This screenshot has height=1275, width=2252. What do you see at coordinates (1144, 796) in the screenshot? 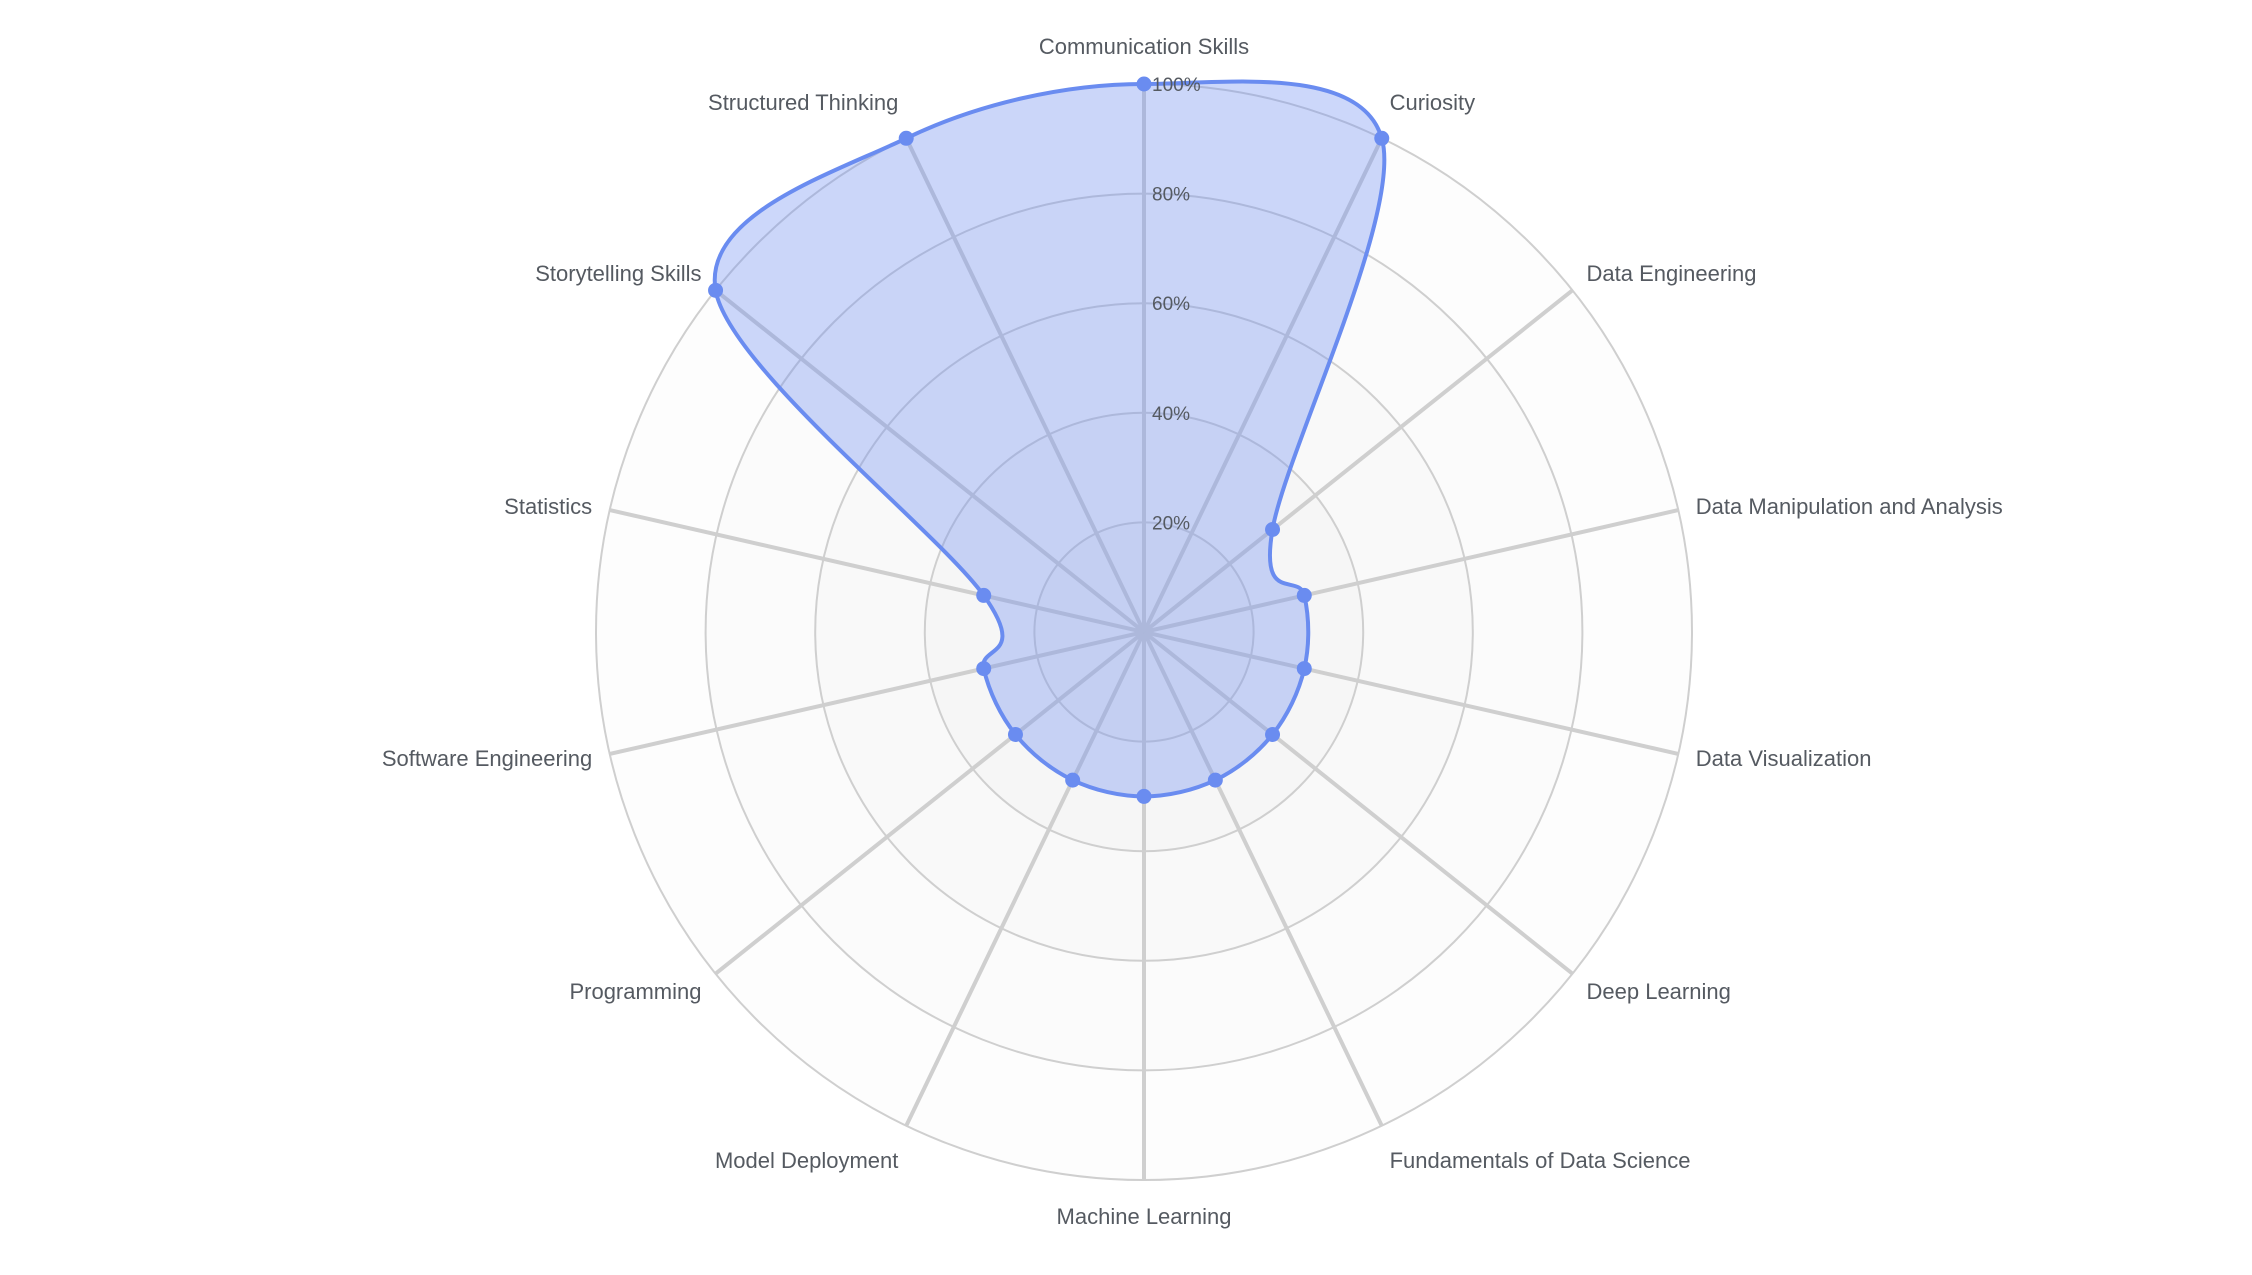
I see `data-point-machine-learning` at bounding box center [1144, 796].